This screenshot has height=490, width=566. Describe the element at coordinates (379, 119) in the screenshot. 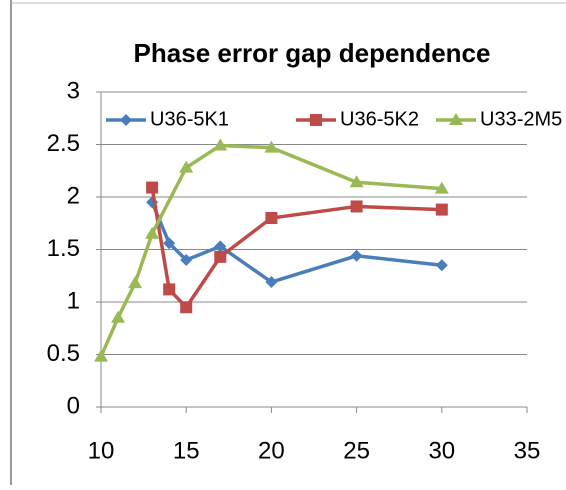

I see `legend-label: U36-5K2` at that location.